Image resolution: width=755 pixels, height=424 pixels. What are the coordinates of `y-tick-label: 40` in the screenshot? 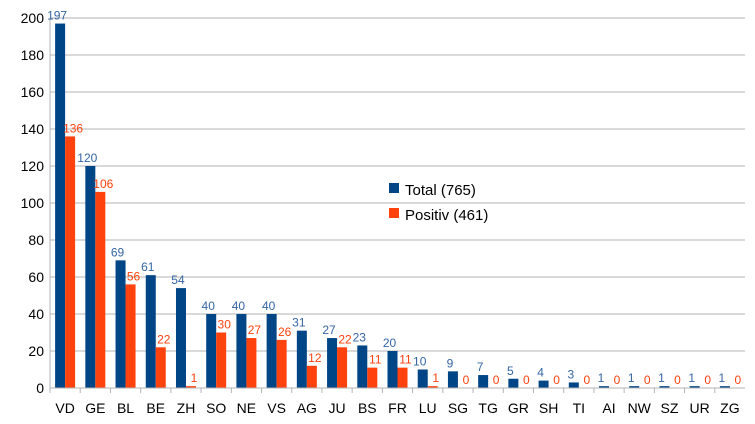 It's located at (36, 314).